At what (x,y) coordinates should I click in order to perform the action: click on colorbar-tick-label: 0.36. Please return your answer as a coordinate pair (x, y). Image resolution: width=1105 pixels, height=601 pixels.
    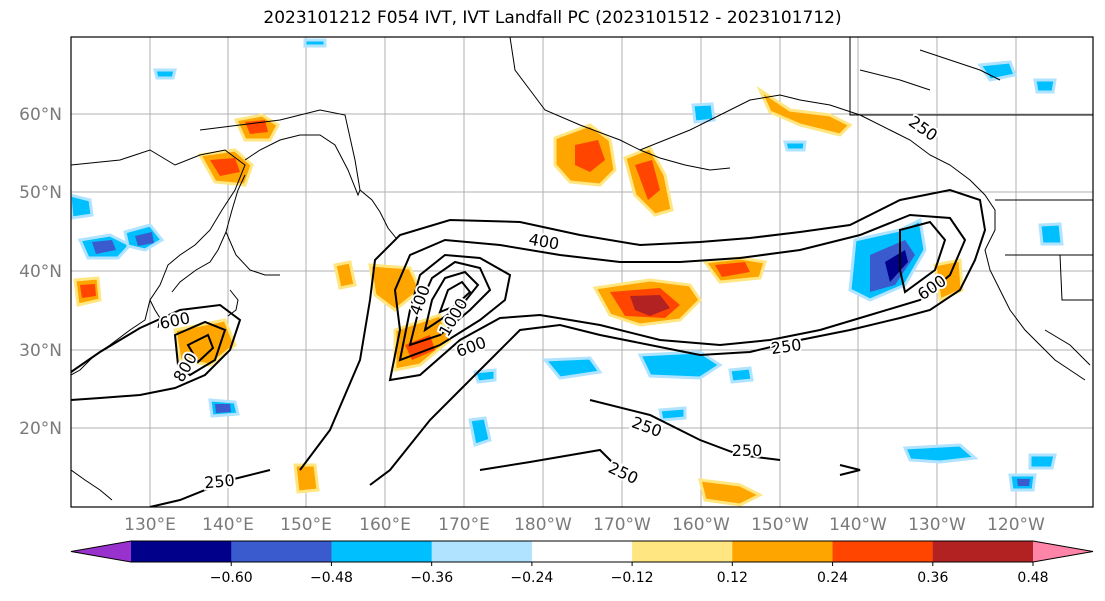
    Looking at the image, I should click on (932, 578).